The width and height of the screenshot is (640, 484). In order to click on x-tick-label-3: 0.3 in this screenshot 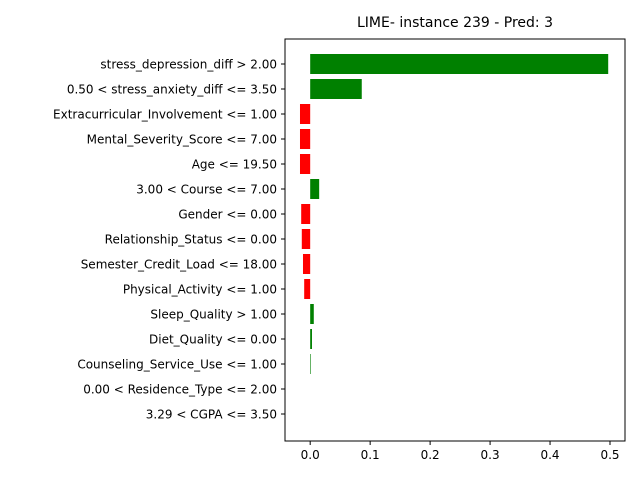, I will do `click(490, 455)`.